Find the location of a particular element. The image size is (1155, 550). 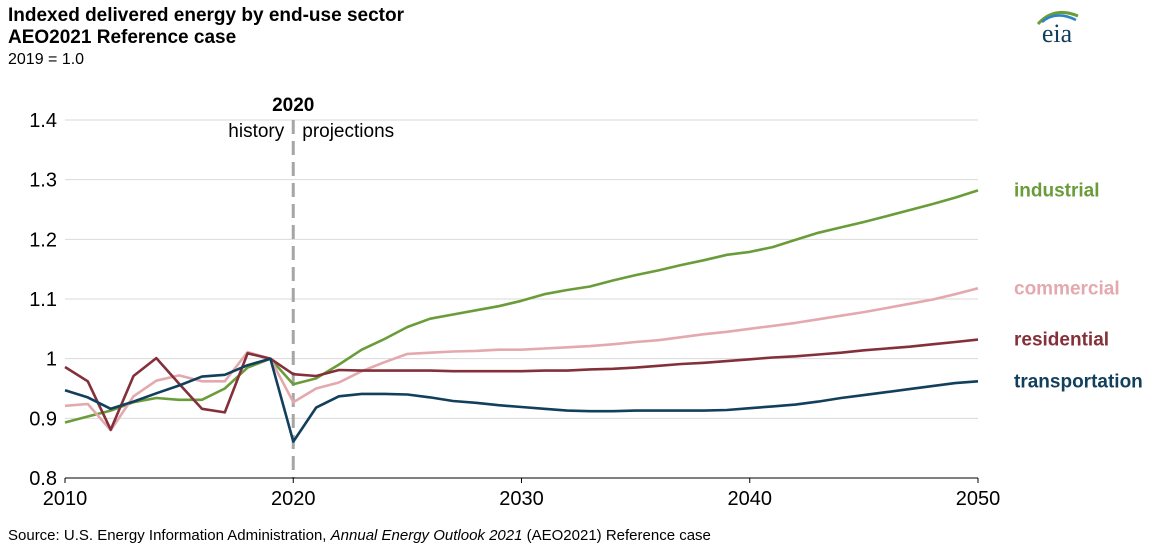

series-line-transportation is located at coordinates (521, 400).